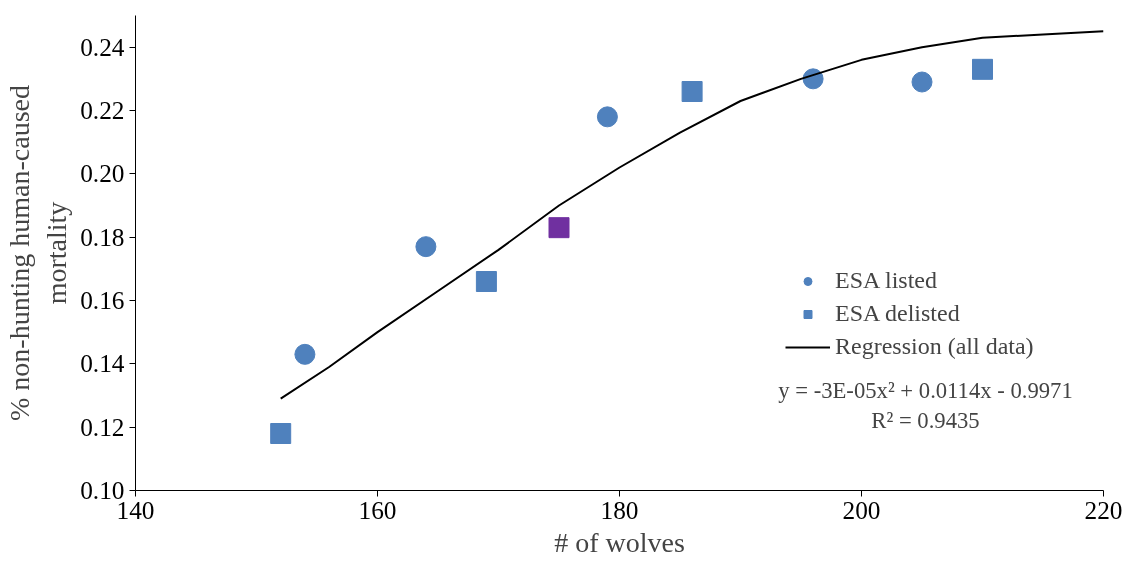 Image resolution: width=1133 pixels, height=580 pixels. What do you see at coordinates (102, 46) in the screenshot?
I see `y-tick-label: 0.24` at bounding box center [102, 46].